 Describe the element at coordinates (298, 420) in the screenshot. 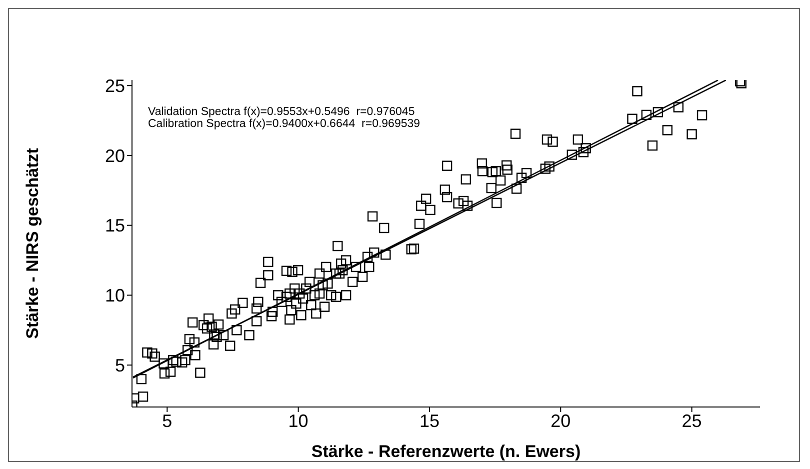

I see `x-tick-label: 10` at that location.